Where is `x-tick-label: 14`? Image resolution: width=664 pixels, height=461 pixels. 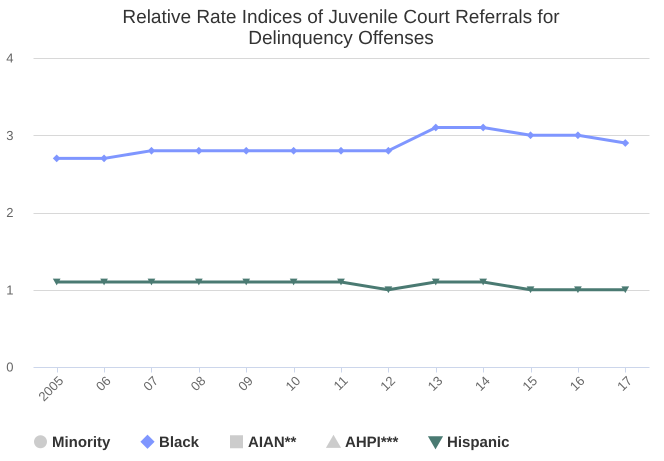
x-tick-label: 14 is located at coordinates (482, 383).